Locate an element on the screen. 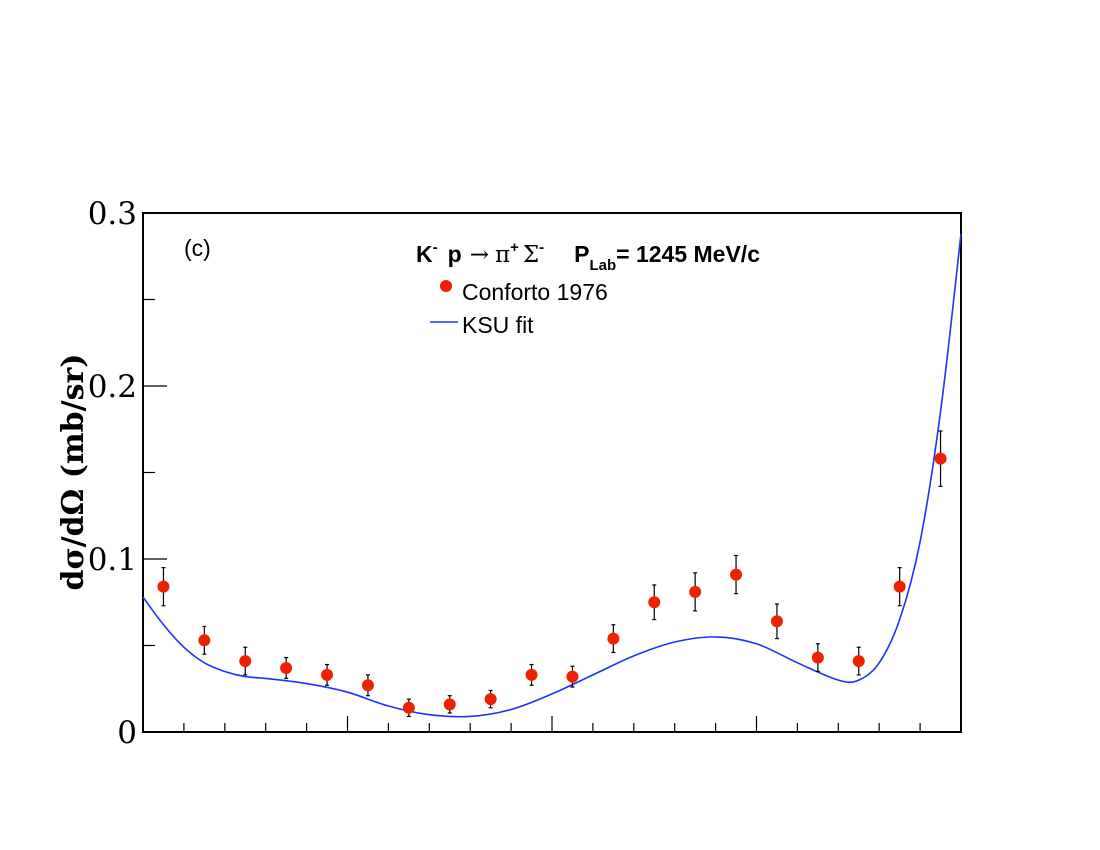  y-tick-labels: 0 0.1 0.2 0.3 is located at coordinates (112, 473).